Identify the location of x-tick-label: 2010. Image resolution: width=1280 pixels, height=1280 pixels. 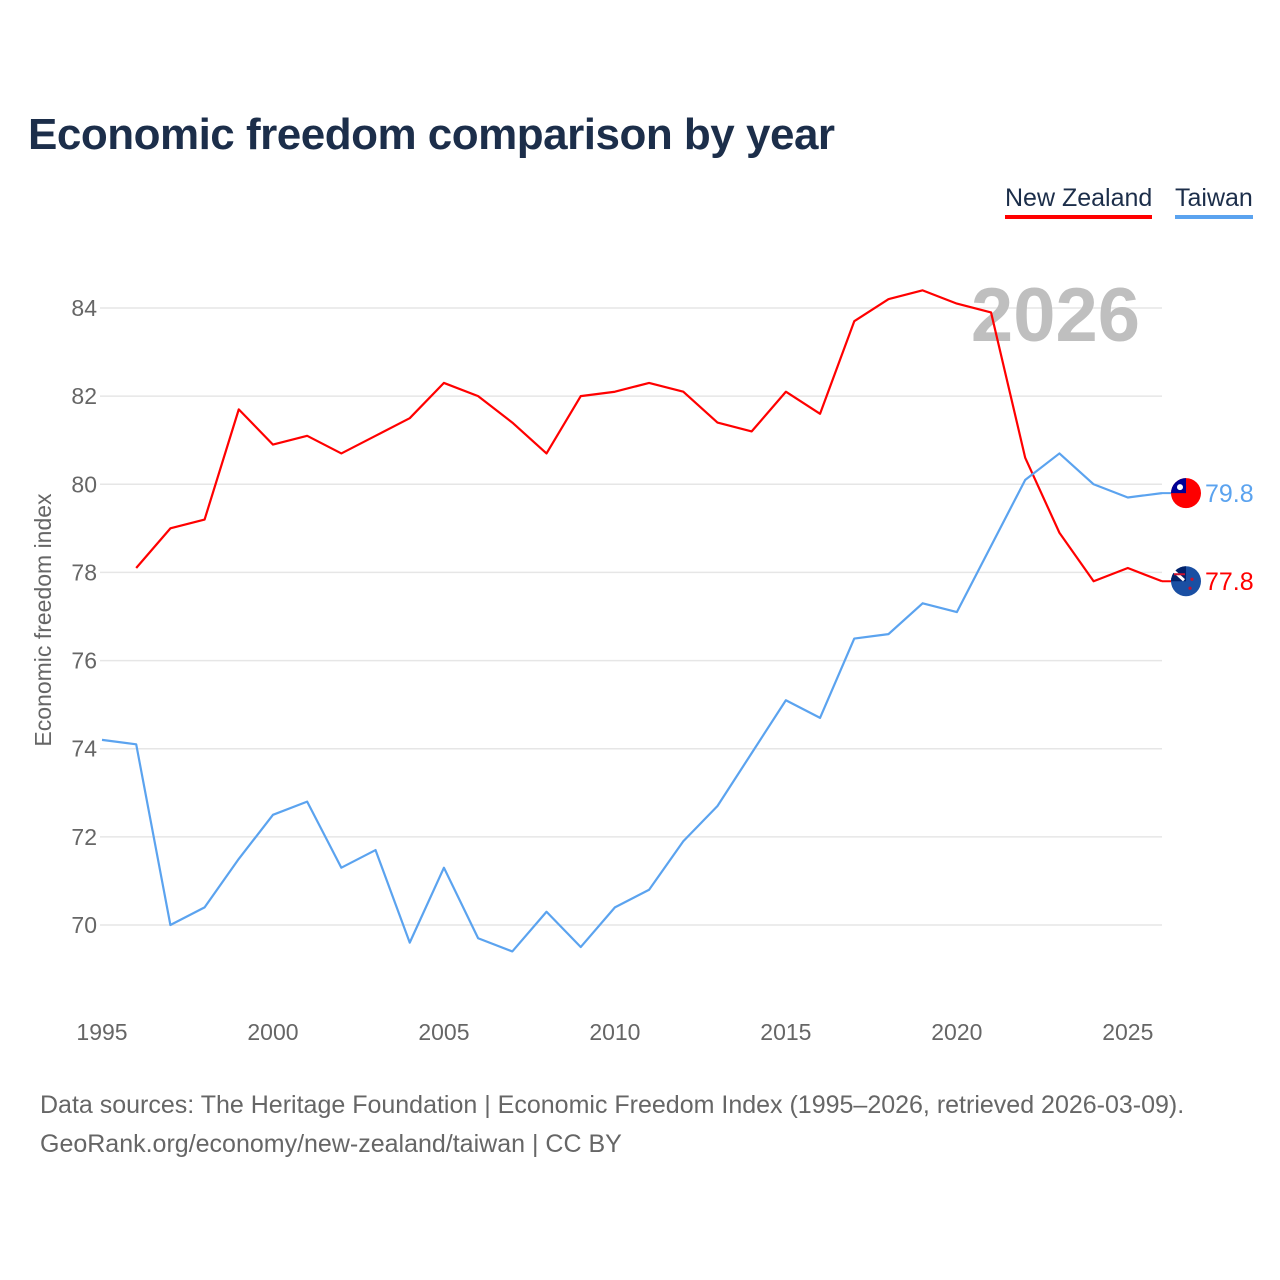
(614, 1032).